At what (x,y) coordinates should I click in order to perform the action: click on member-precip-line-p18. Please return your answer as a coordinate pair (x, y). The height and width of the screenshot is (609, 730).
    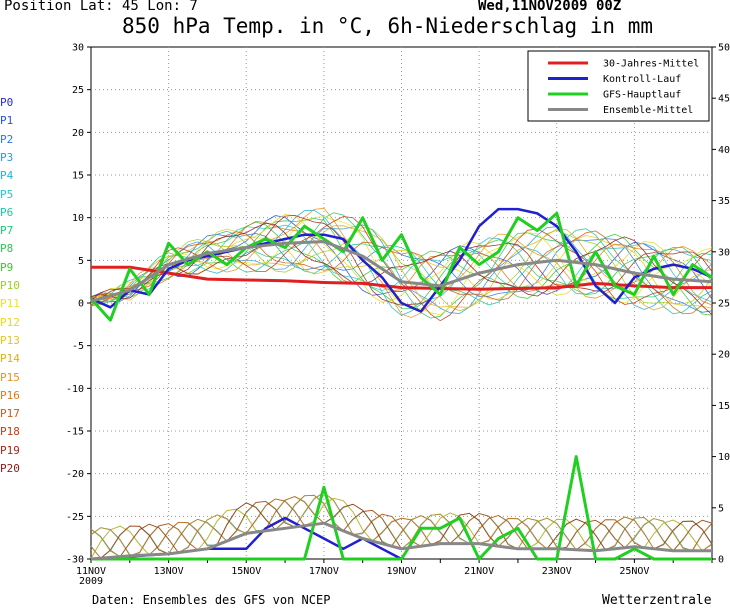
    Looking at the image, I should click on (401, 529).